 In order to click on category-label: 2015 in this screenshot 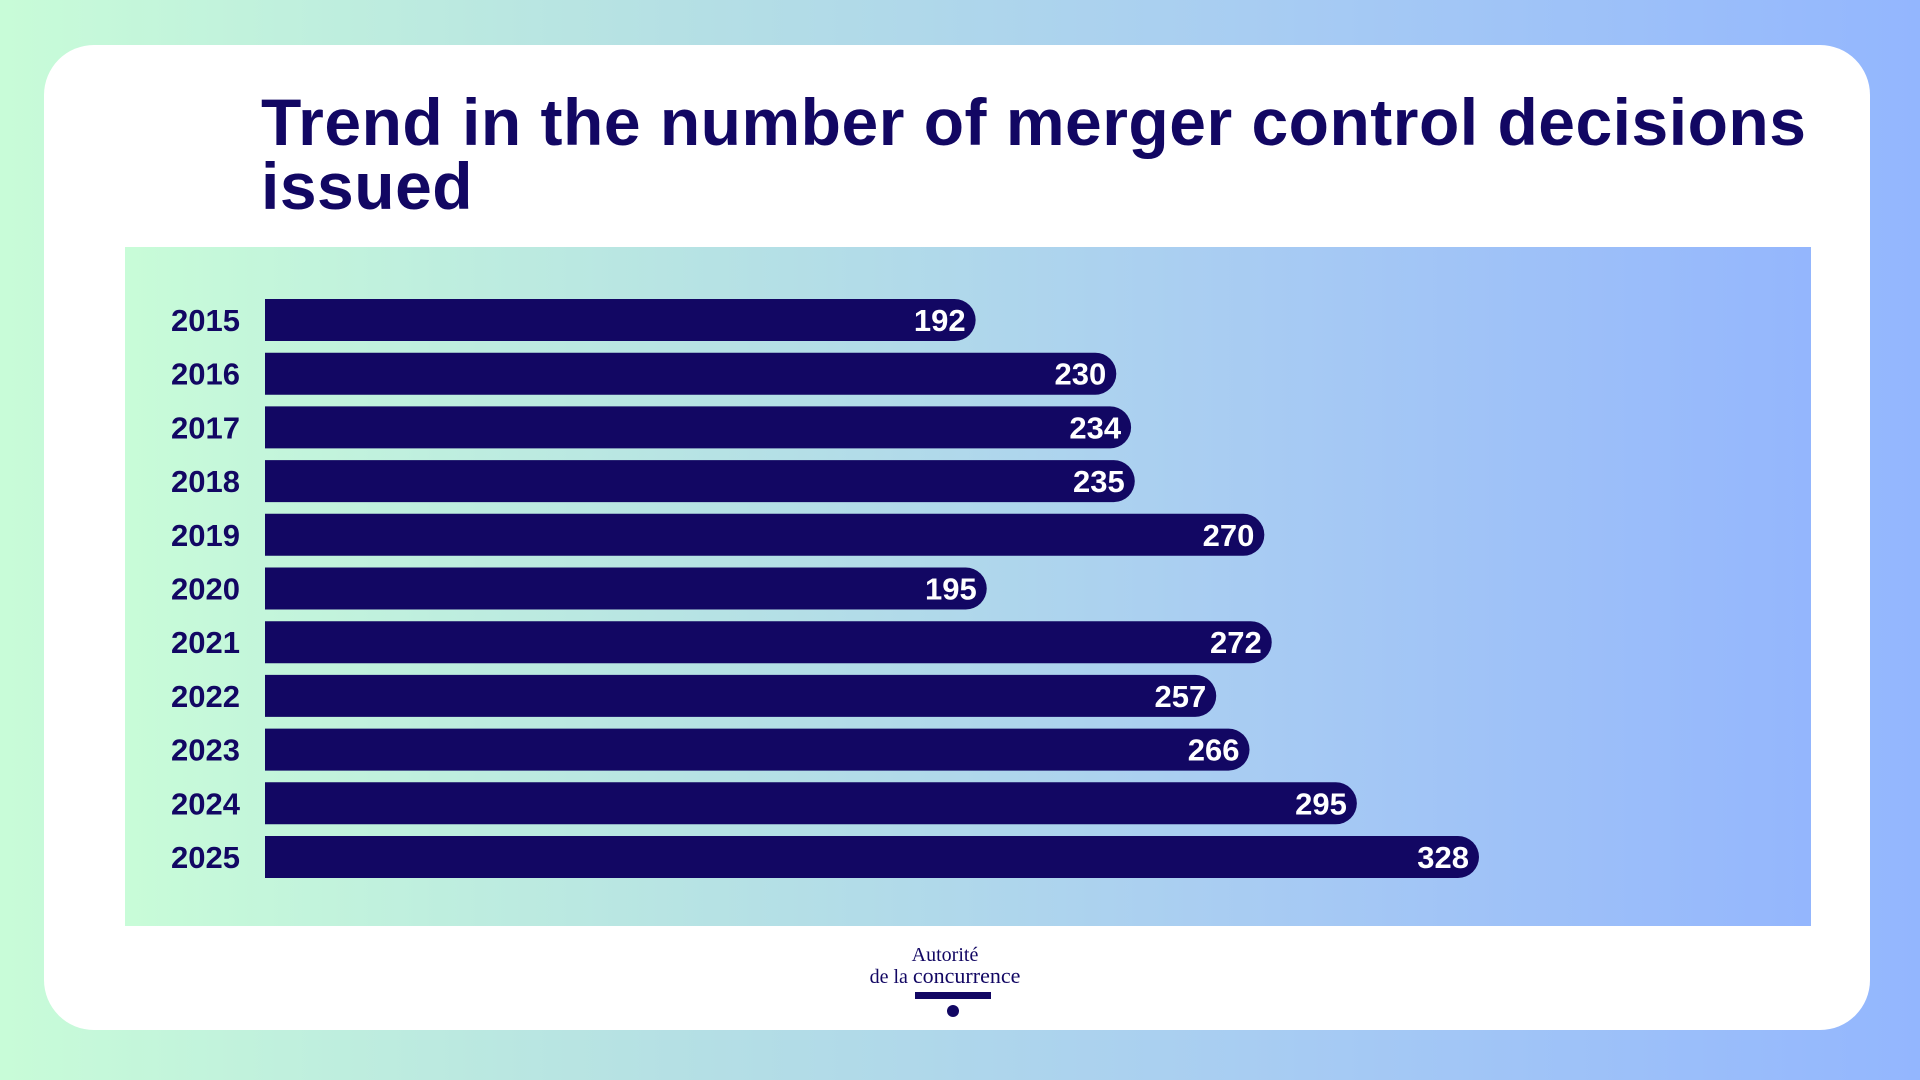, I will do `click(205, 320)`.